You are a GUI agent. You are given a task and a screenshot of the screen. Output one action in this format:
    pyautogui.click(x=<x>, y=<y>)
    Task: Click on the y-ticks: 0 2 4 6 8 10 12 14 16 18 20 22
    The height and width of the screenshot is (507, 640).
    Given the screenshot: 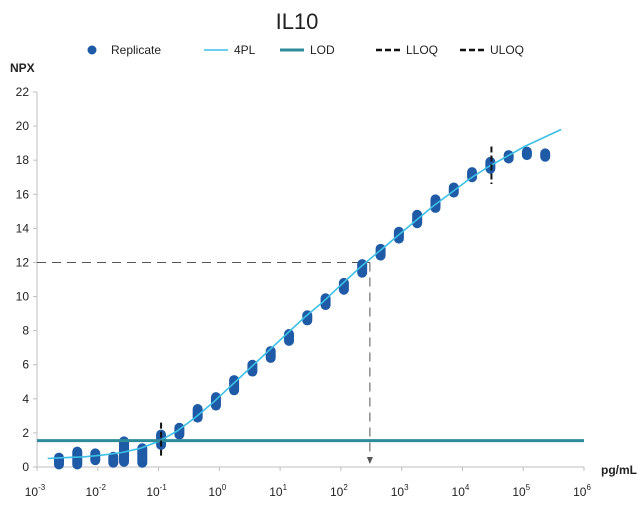 What is the action you would take?
    pyautogui.click(x=26, y=279)
    